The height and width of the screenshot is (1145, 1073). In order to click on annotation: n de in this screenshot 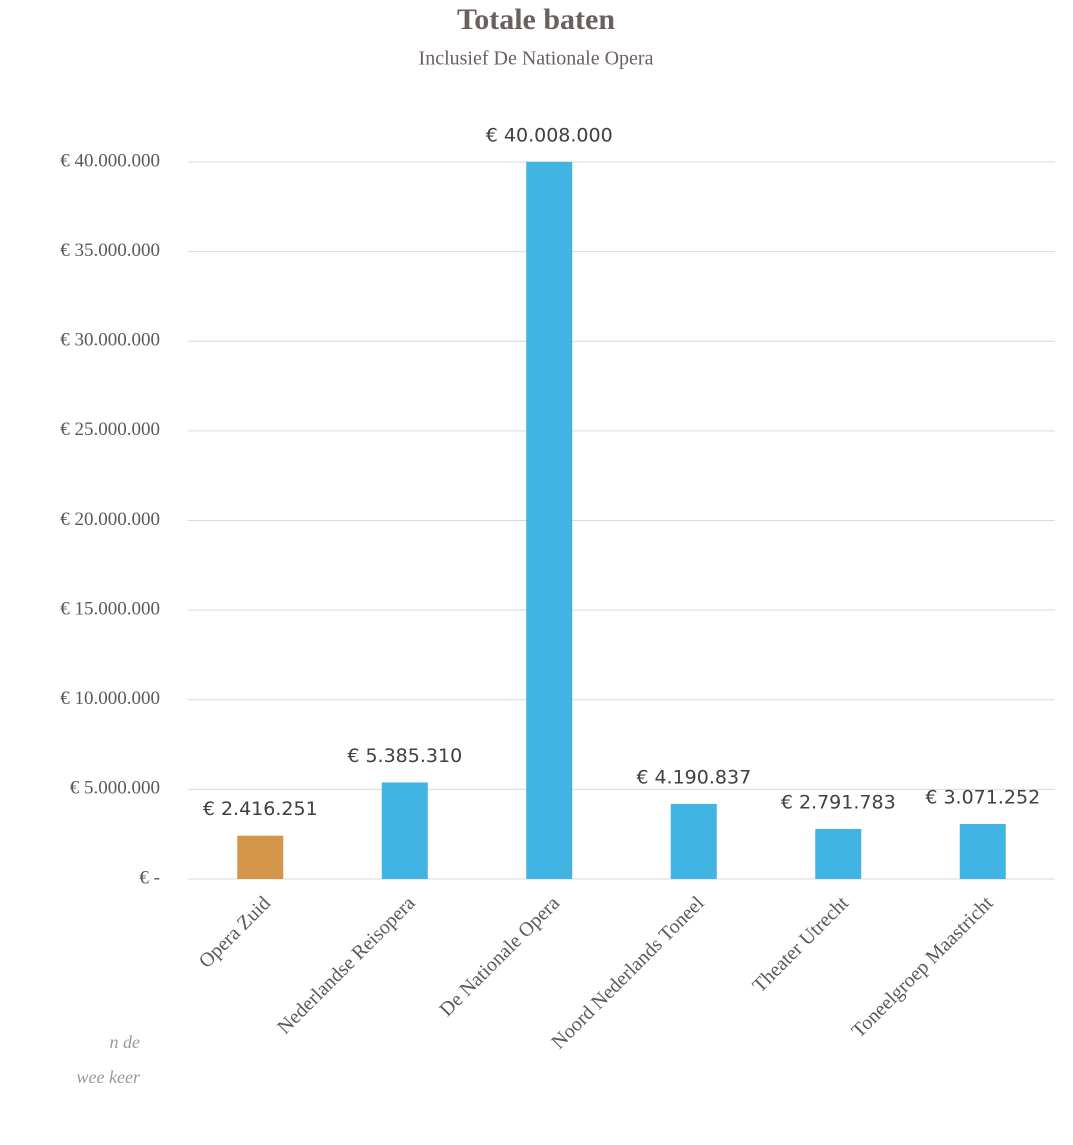, I will do `click(125, 1042)`.